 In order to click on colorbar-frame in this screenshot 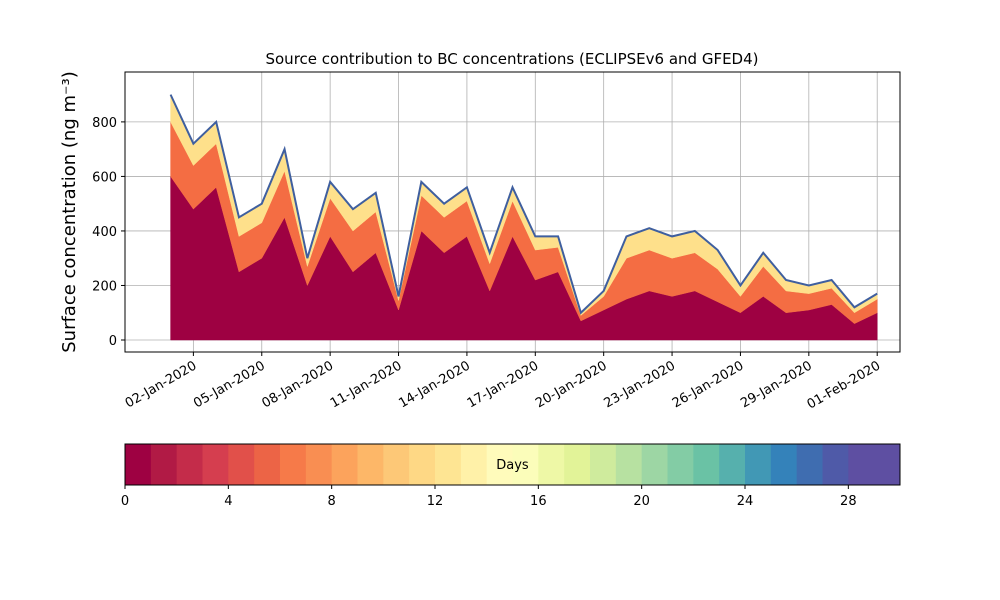, I will do `click(512, 464)`.